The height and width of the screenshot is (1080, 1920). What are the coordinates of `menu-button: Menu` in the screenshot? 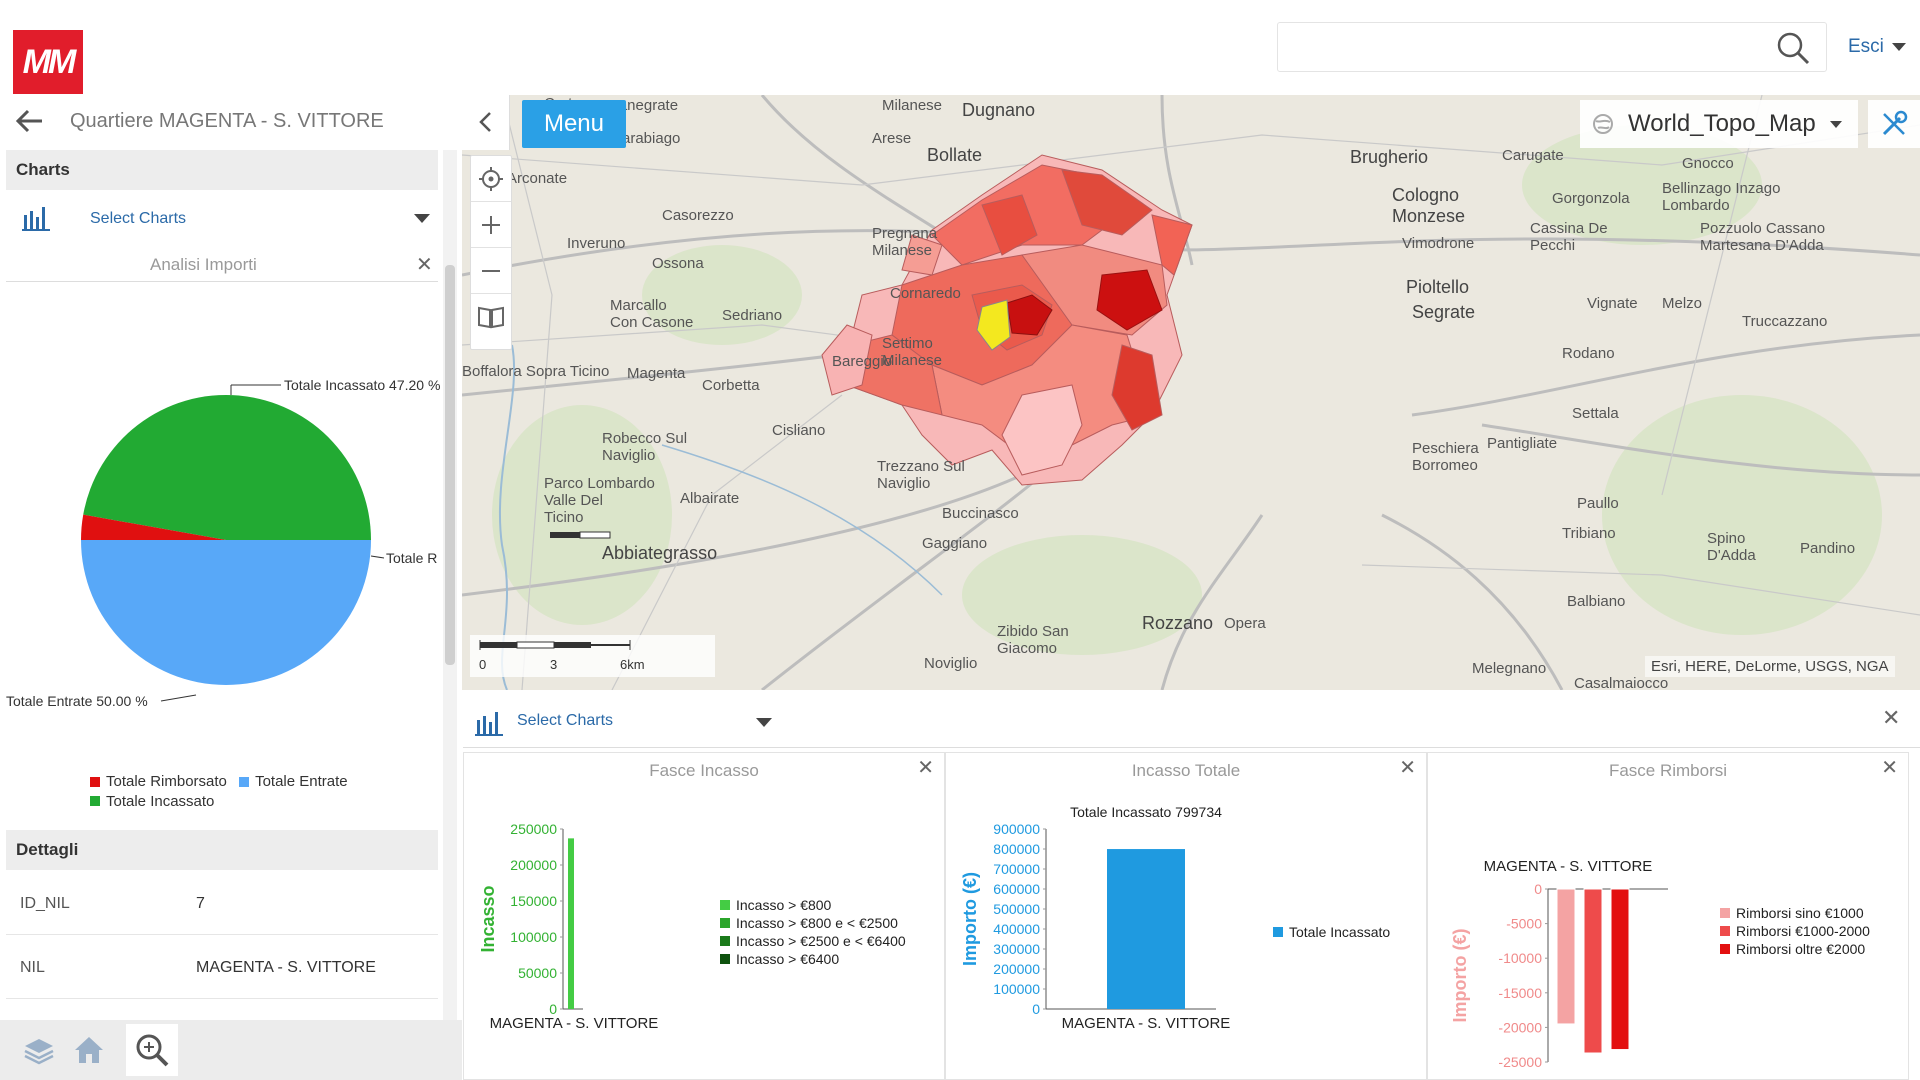 It's located at (574, 124).